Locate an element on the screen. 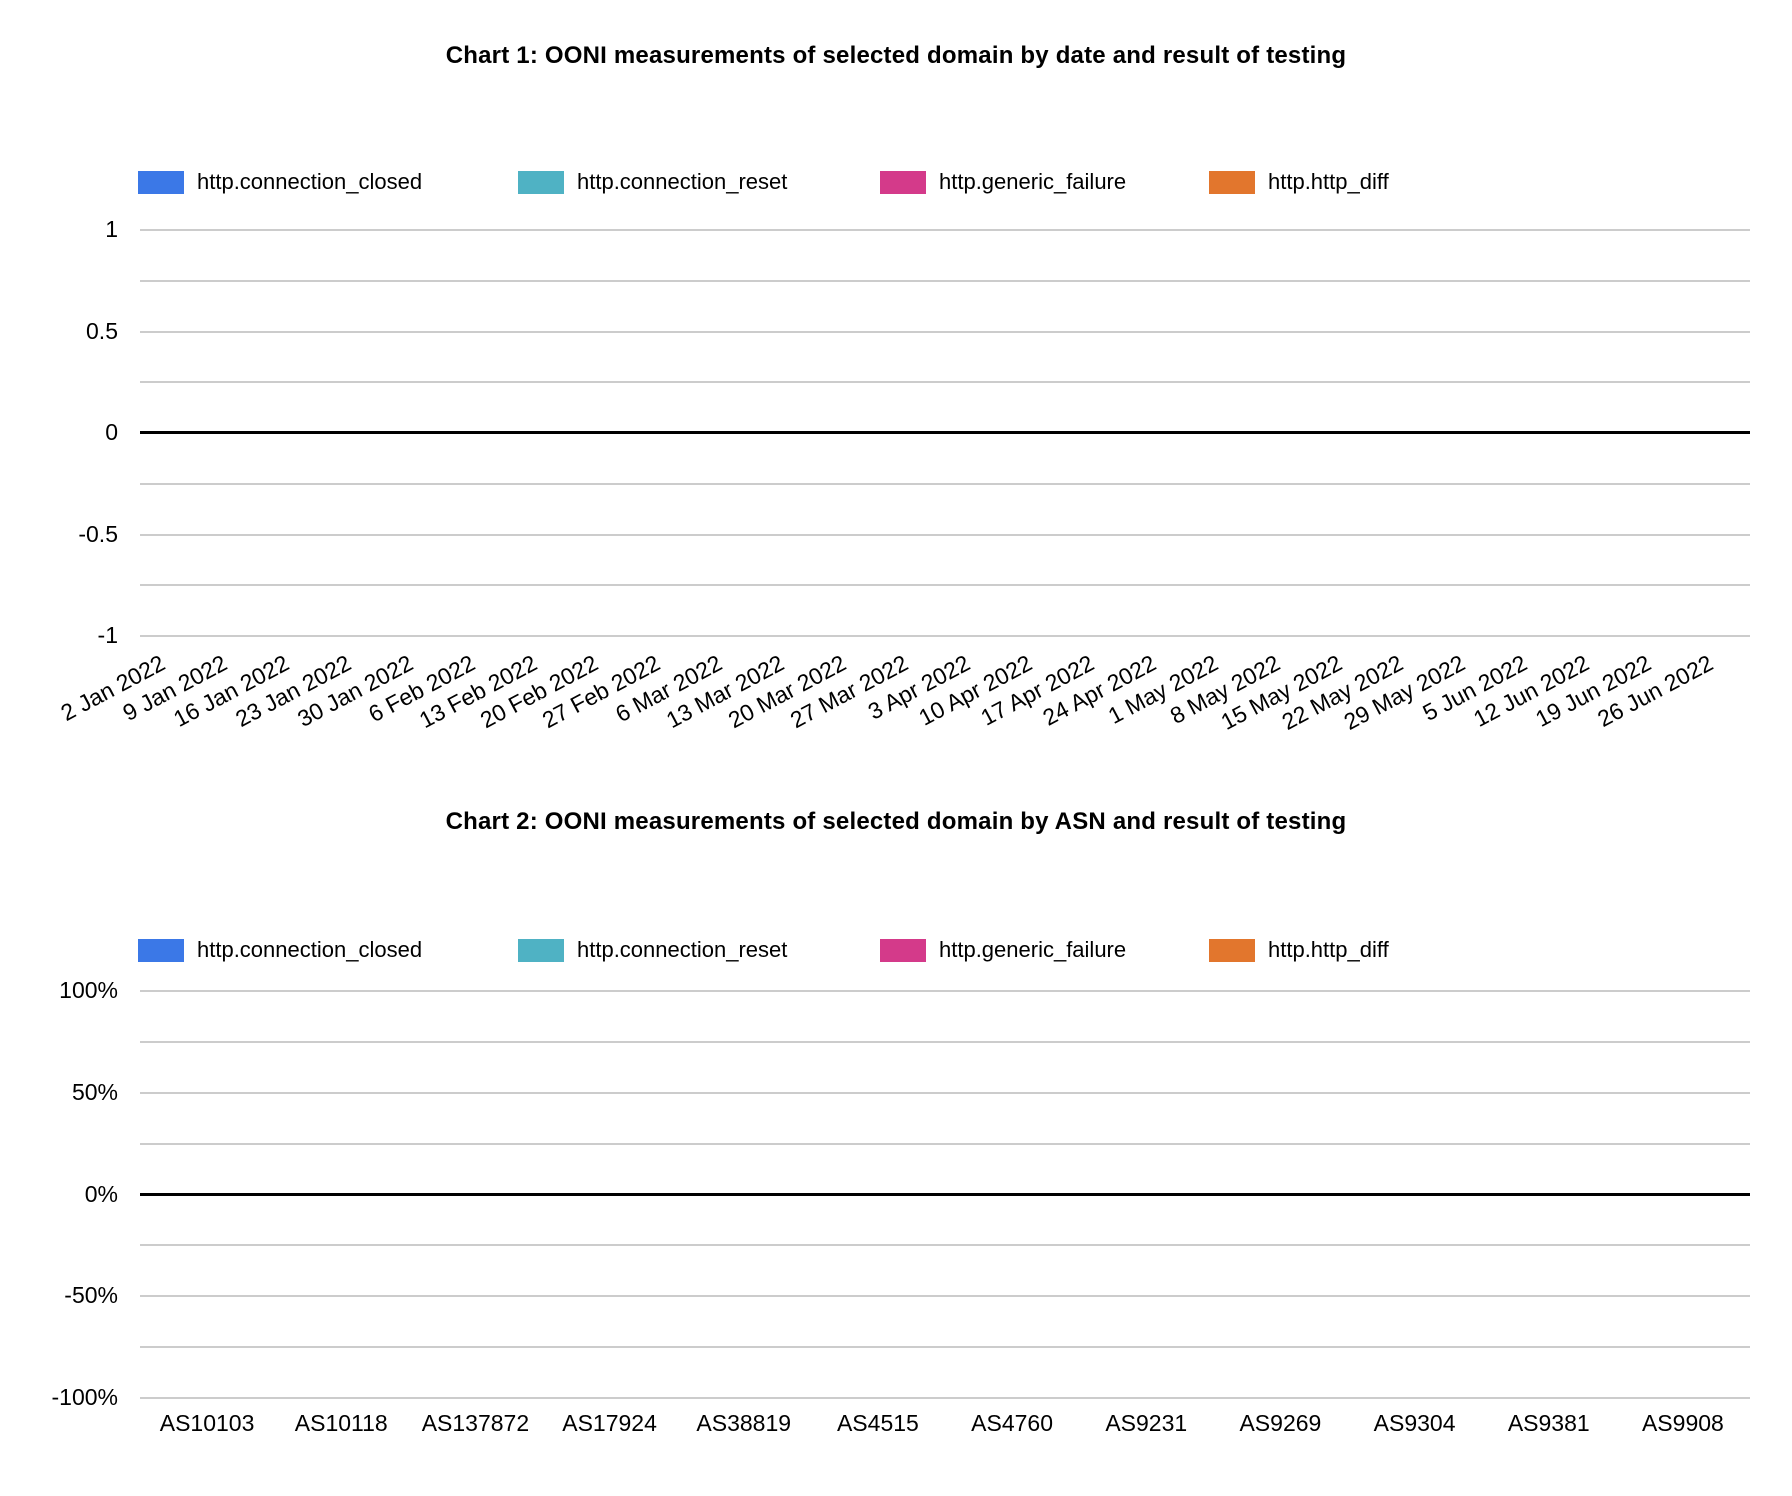 The height and width of the screenshot is (1496, 1792). y-axis-tick-label: 0% is located at coordinates (101, 1193).